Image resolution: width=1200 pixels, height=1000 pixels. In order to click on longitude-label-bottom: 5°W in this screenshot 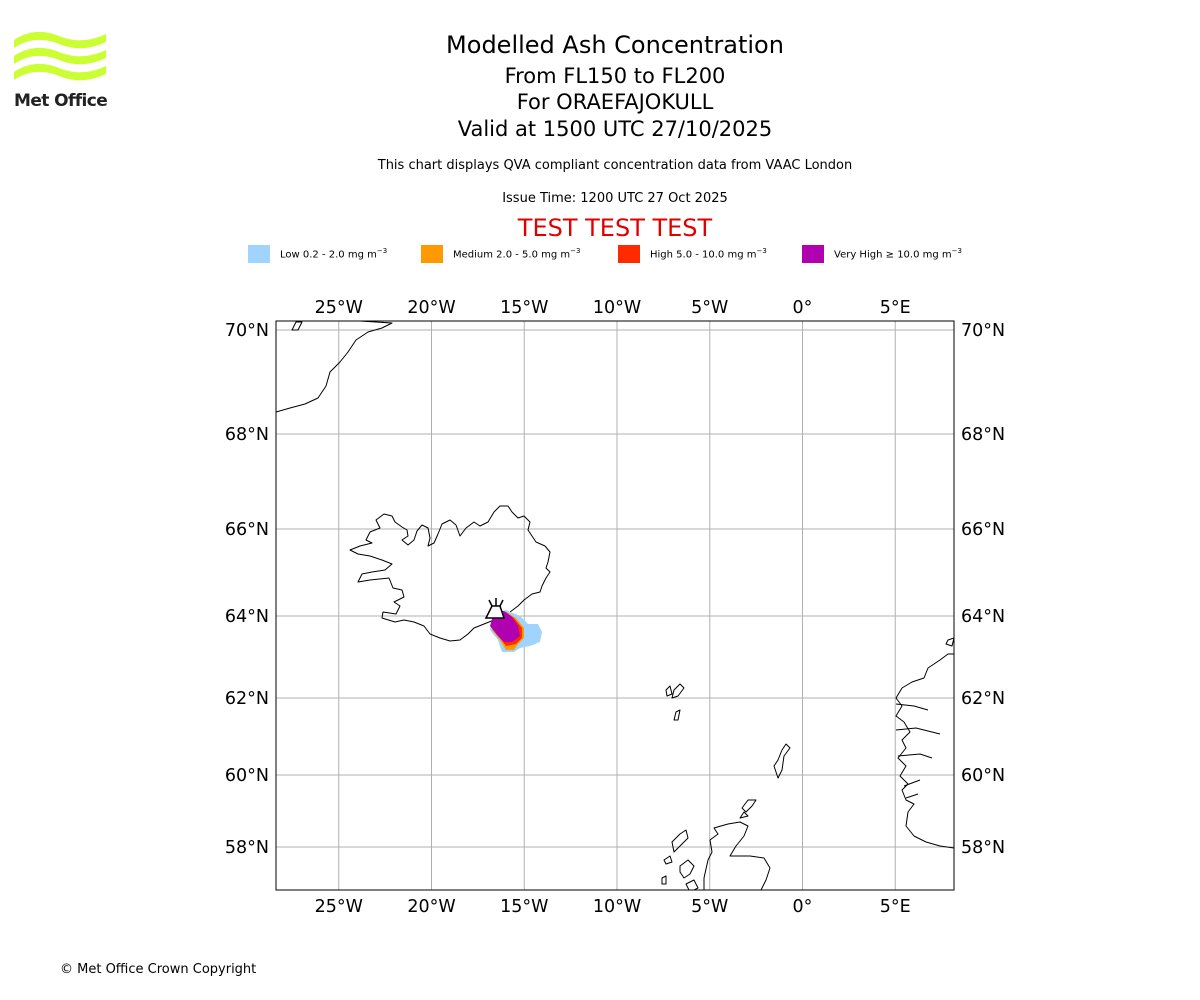, I will do `click(709, 907)`.